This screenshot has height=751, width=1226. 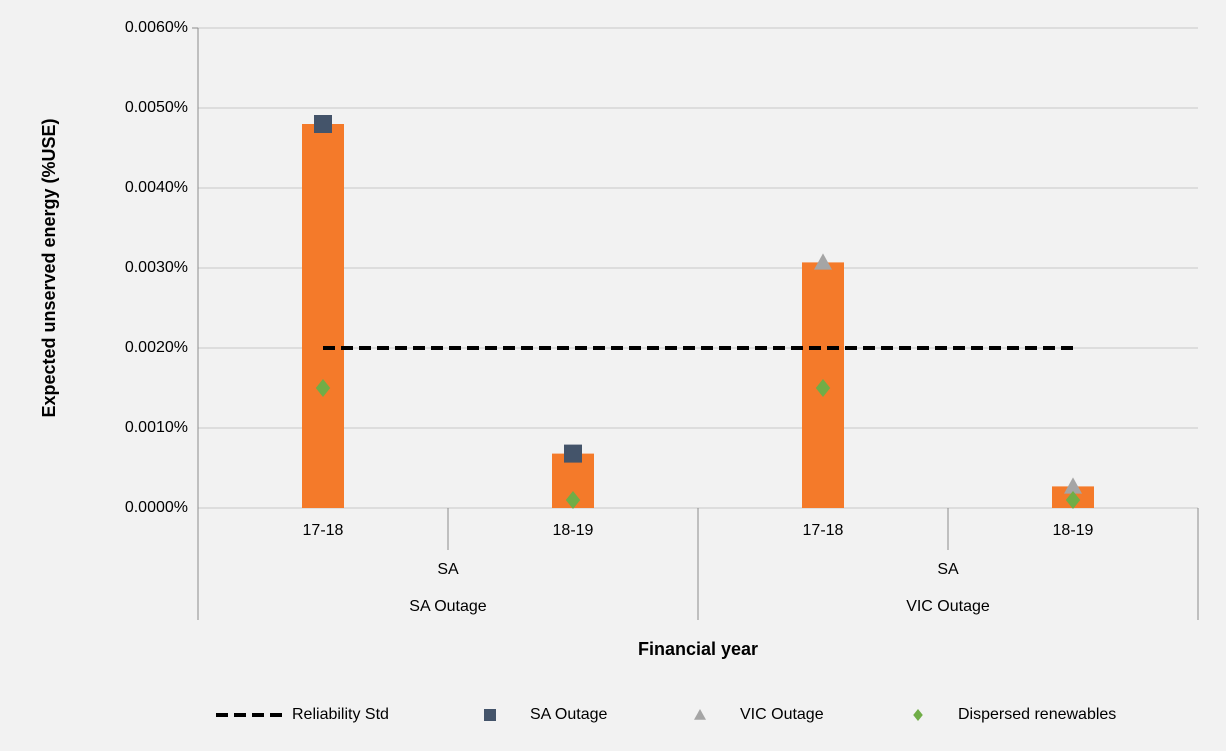 I want to click on legend-label: Reliability Std, so click(x=340, y=714).